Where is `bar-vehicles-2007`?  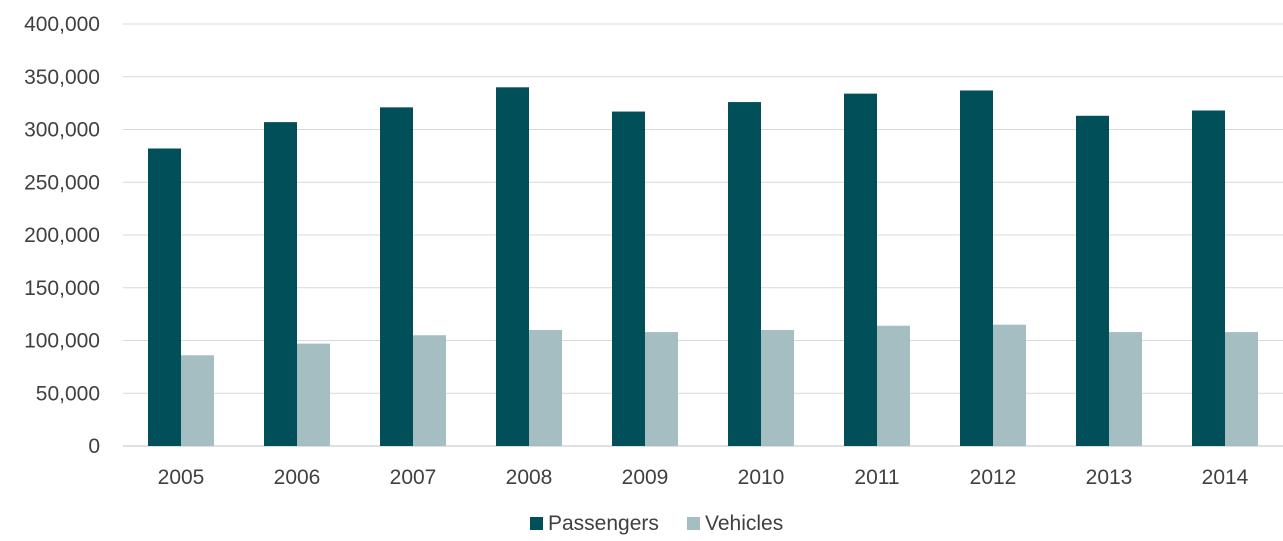
bar-vehicles-2007 is located at coordinates (429, 390).